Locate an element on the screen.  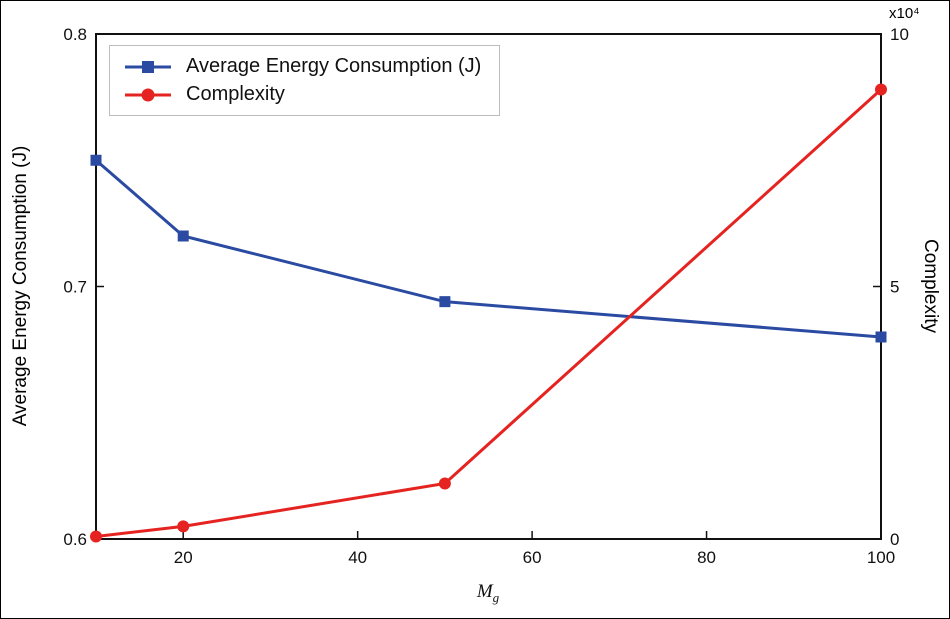
x-tick-label: 20 is located at coordinates (183, 557).